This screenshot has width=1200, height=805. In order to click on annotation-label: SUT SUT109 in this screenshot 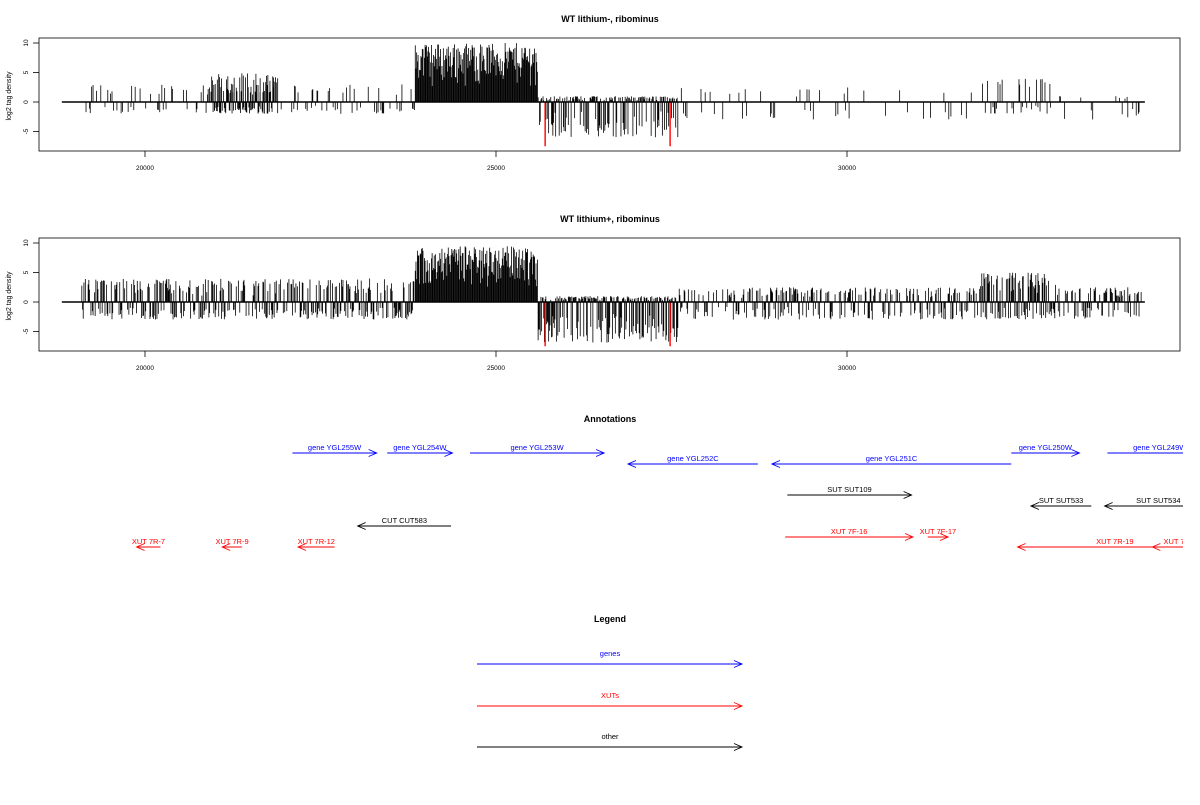, I will do `click(849, 489)`.